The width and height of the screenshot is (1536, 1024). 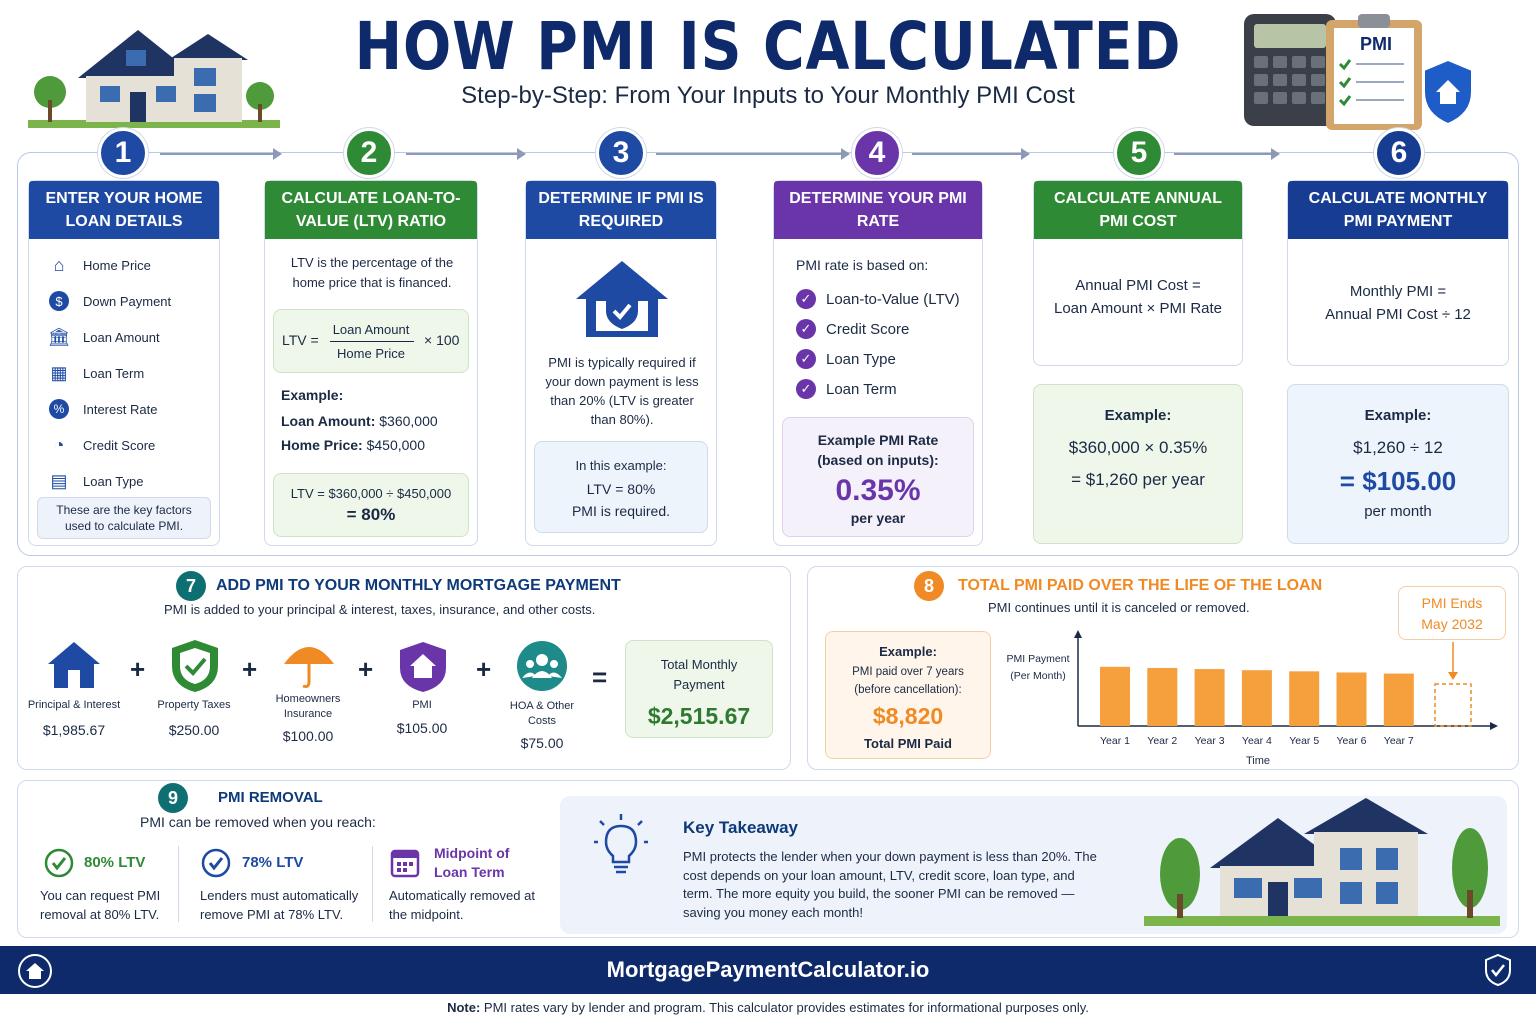 What do you see at coordinates (1138, 479) in the screenshot?
I see `annual-example-result: = $1,260 per year` at bounding box center [1138, 479].